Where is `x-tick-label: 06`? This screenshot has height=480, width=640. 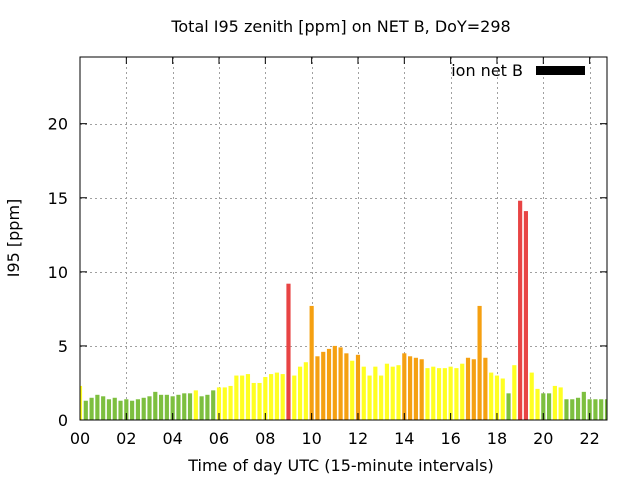 x-tick-label: 06 is located at coordinates (219, 438).